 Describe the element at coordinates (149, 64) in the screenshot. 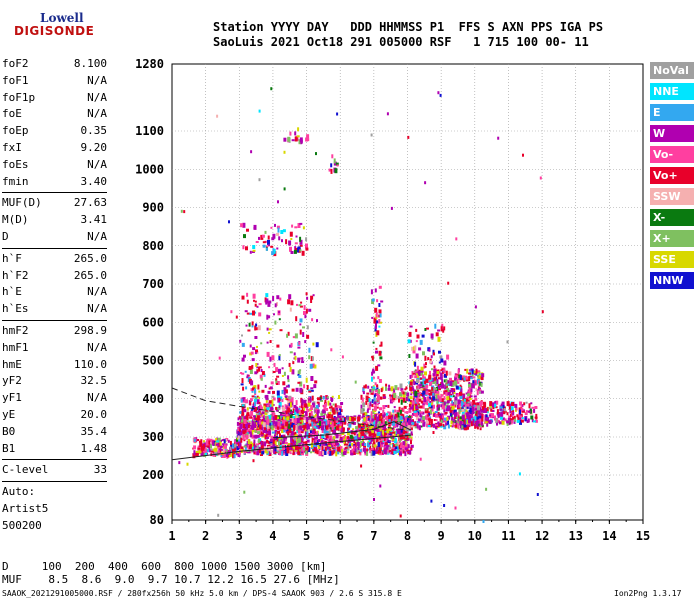

I see `y-tick-label: 1280` at that location.